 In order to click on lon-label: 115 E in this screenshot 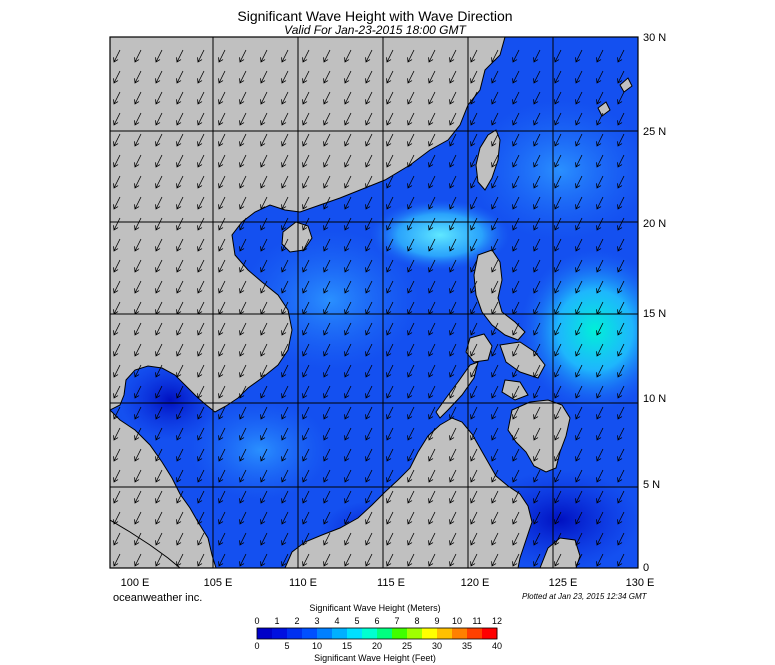, I will do `click(391, 583)`.